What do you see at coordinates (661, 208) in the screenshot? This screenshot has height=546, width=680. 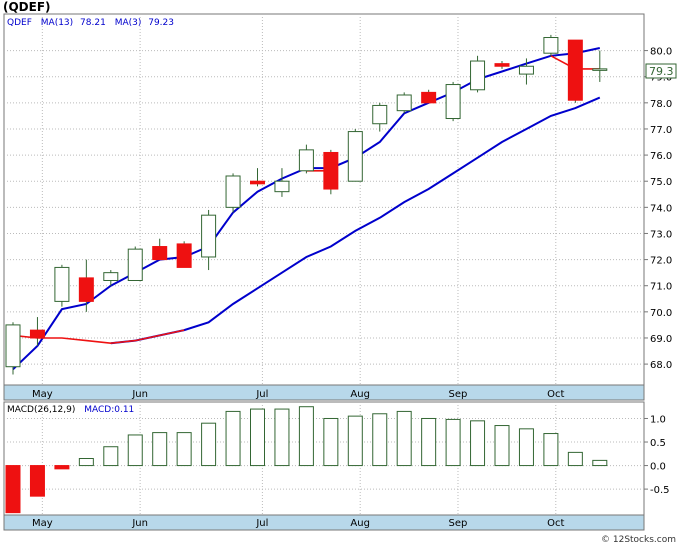 I see `price-tick-label: 74.0` at bounding box center [661, 208].